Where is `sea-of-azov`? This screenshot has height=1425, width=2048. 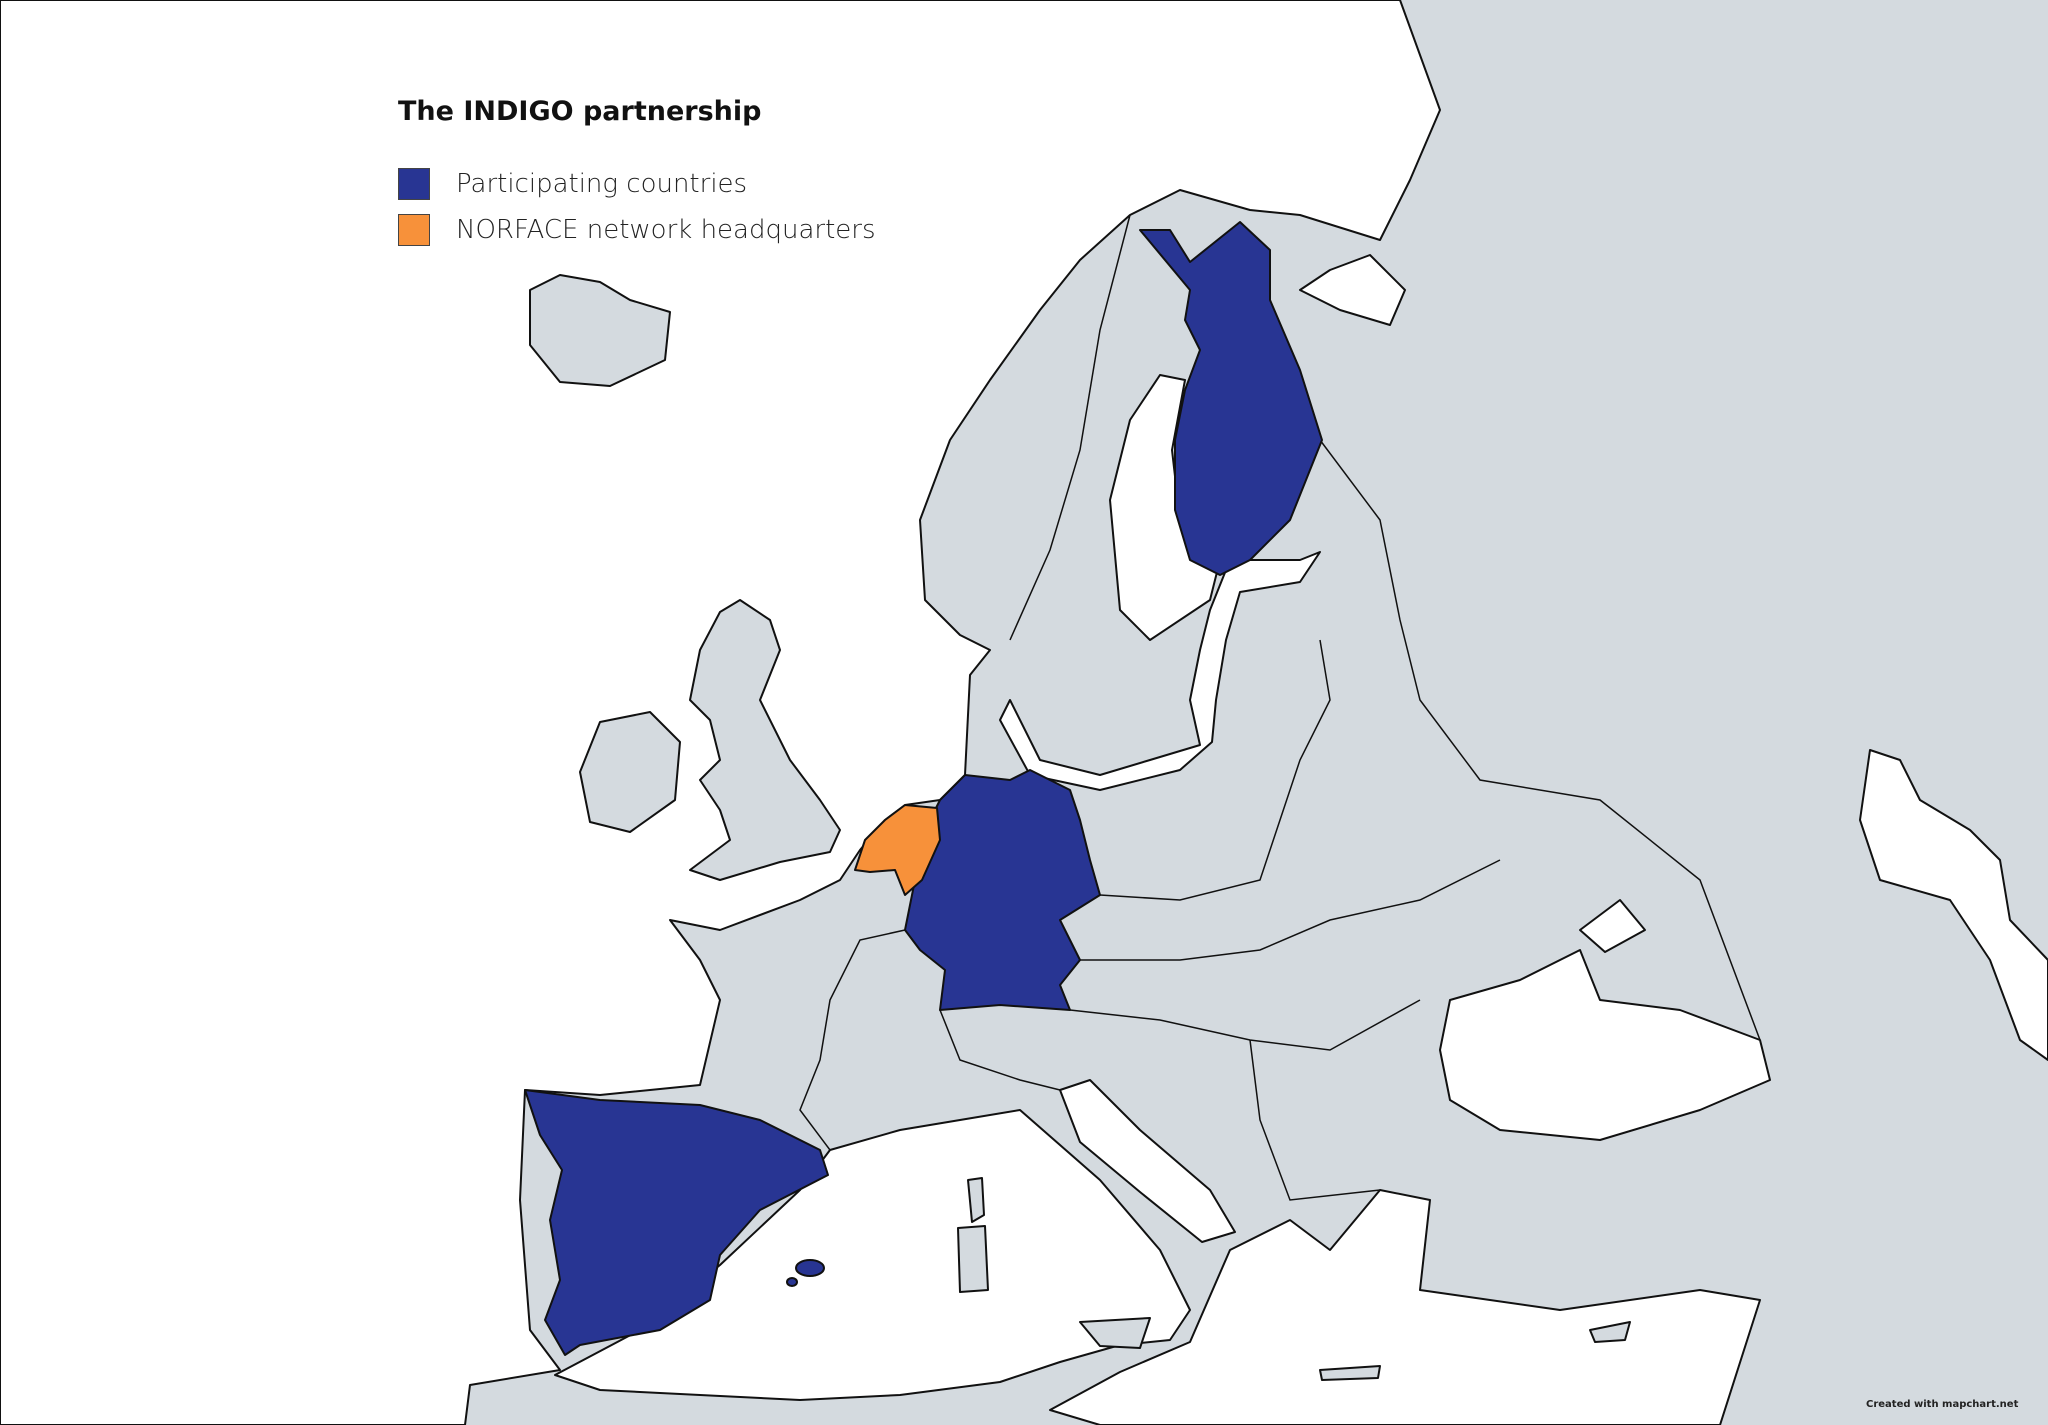
sea-of-azov is located at coordinates (1612, 926).